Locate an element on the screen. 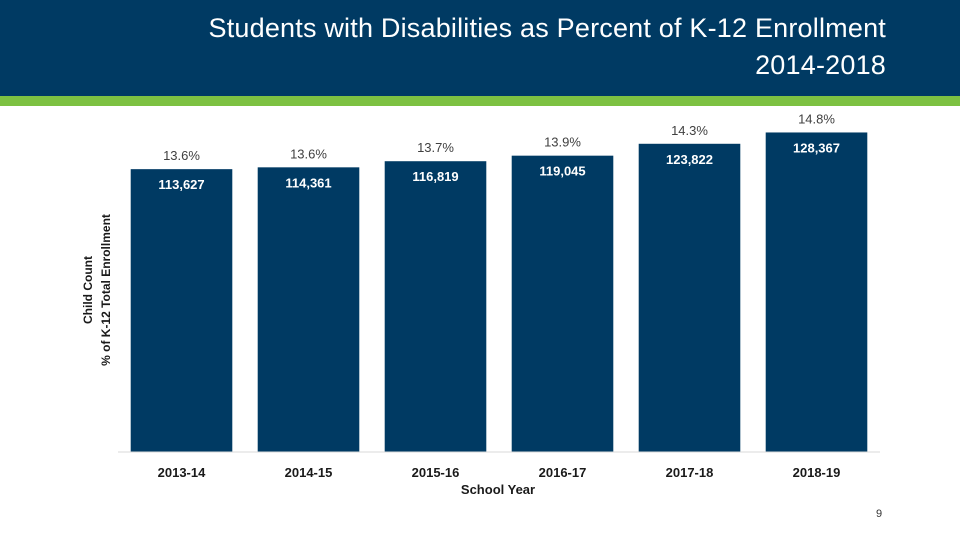  x-tick-label: 2015-16 is located at coordinates (436, 472).